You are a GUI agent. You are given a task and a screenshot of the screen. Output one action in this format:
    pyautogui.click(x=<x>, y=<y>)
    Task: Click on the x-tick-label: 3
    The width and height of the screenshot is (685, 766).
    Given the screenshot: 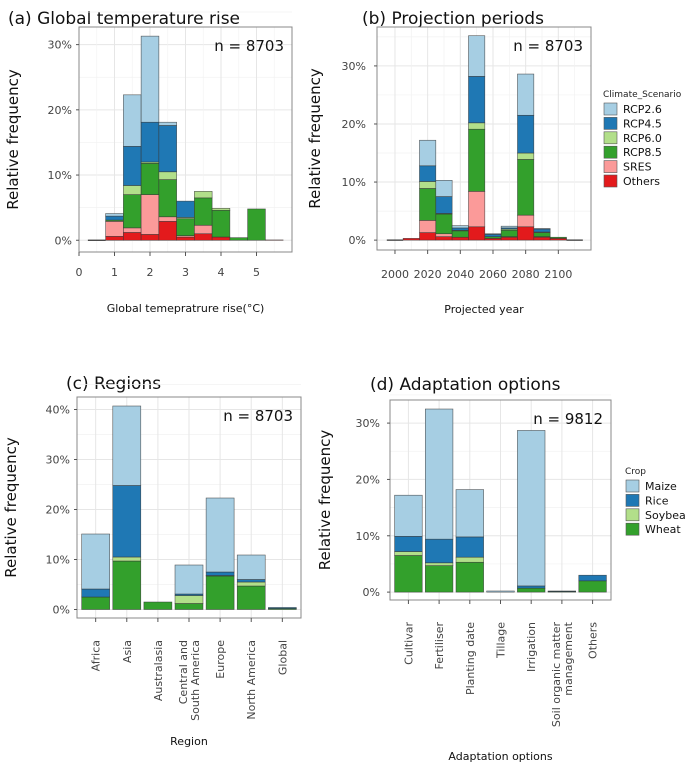 What is the action you would take?
    pyautogui.click(x=185, y=272)
    